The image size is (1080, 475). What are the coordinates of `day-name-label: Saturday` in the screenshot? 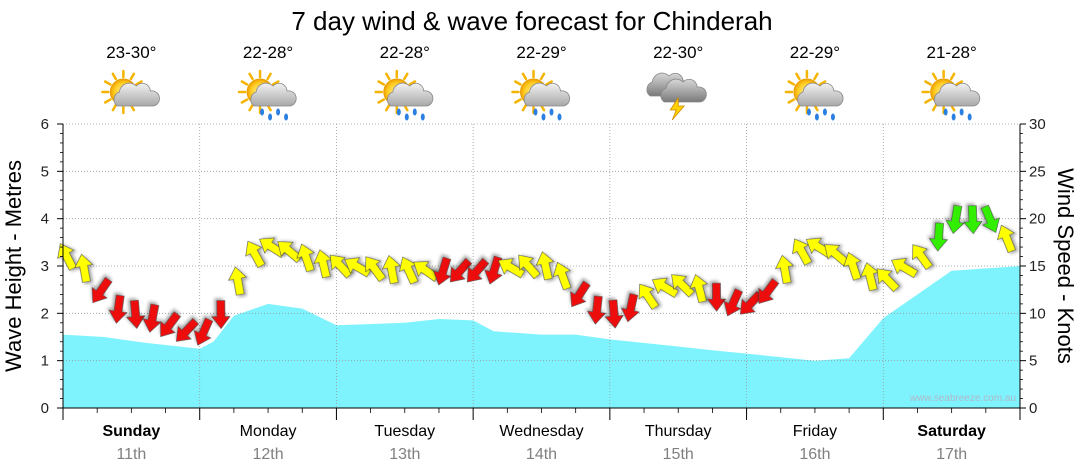 It's located at (951, 431).